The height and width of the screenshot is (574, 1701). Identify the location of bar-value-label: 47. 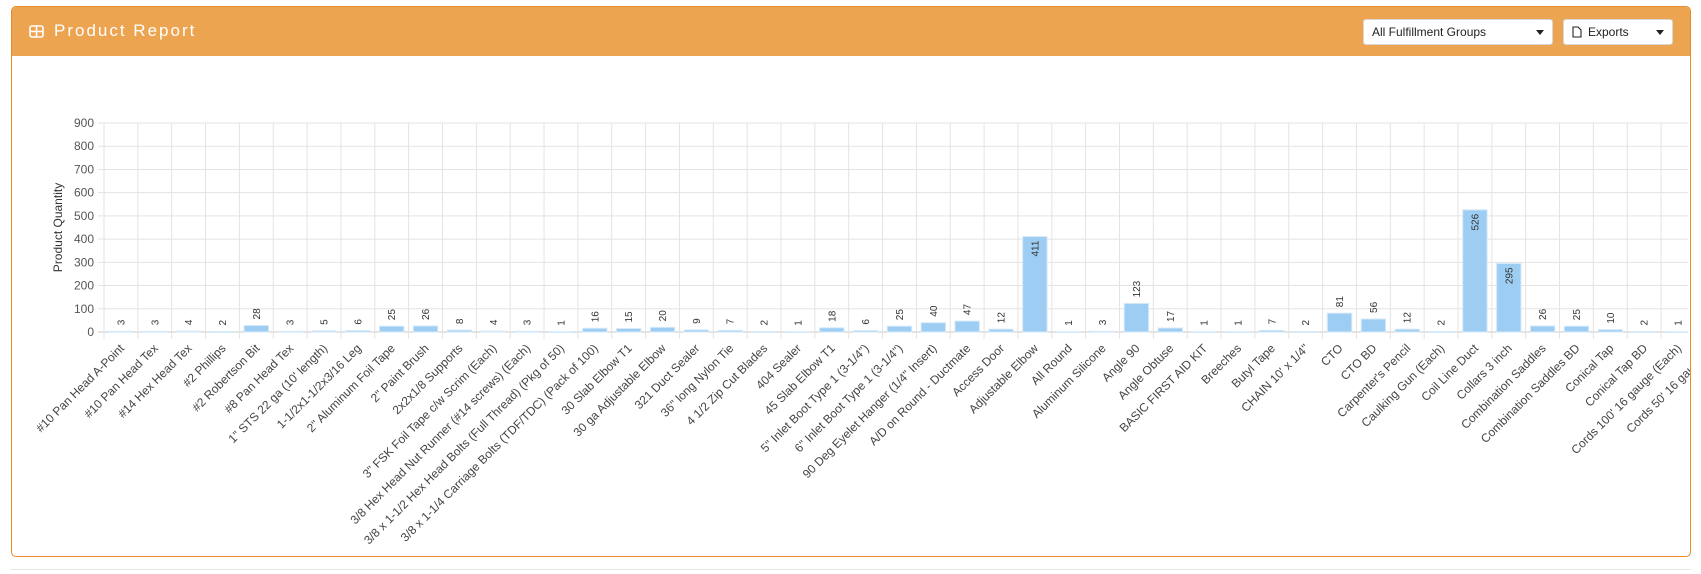
(968, 310).